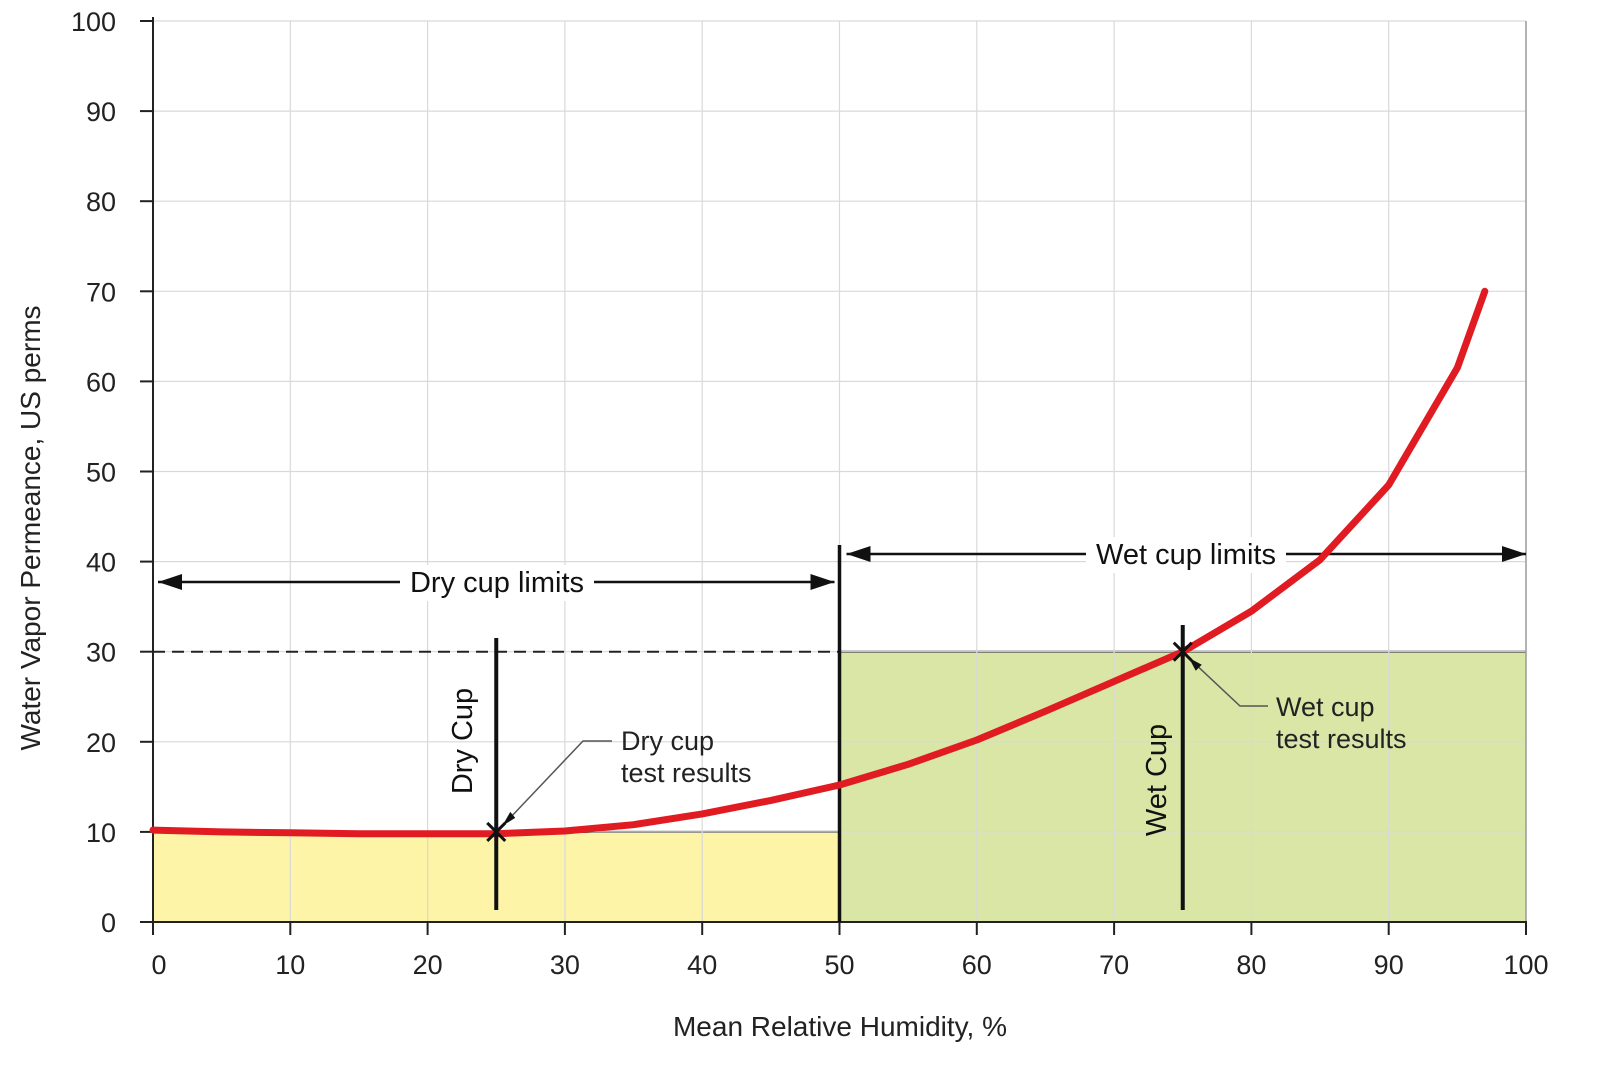 This screenshot has width=1604, height=1069. Describe the element at coordinates (101, 653) in the screenshot. I see `y-tick-label: 30` at that location.